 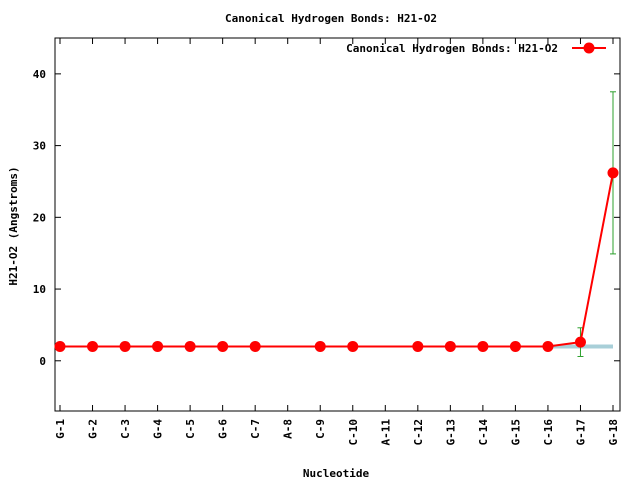 What do you see at coordinates (452, 48) in the screenshot?
I see `legend-label: Canonical Hydrogen Bonds: H21-O2` at bounding box center [452, 48].